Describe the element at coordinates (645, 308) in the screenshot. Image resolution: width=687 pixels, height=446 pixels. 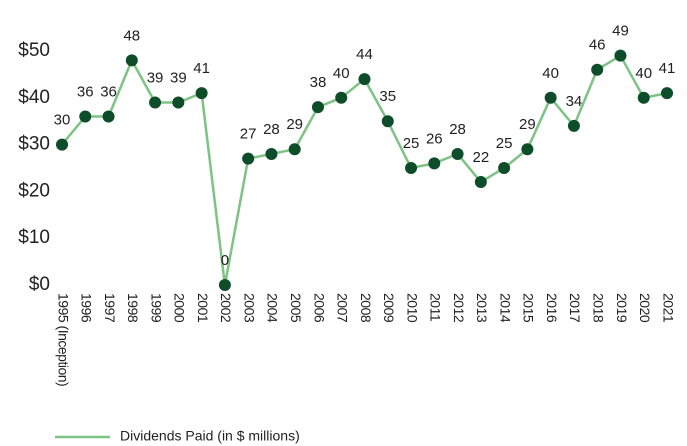
I see `x-tick-label: 2020` at that location.